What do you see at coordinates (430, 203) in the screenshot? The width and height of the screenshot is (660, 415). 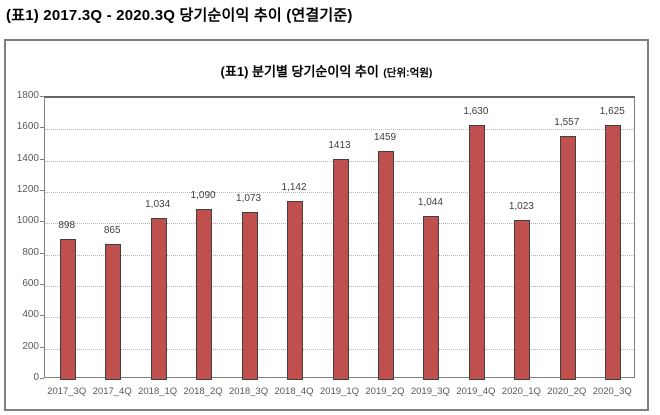 I see `bar-value-label: 1,044` at bounding box center [430, 203].